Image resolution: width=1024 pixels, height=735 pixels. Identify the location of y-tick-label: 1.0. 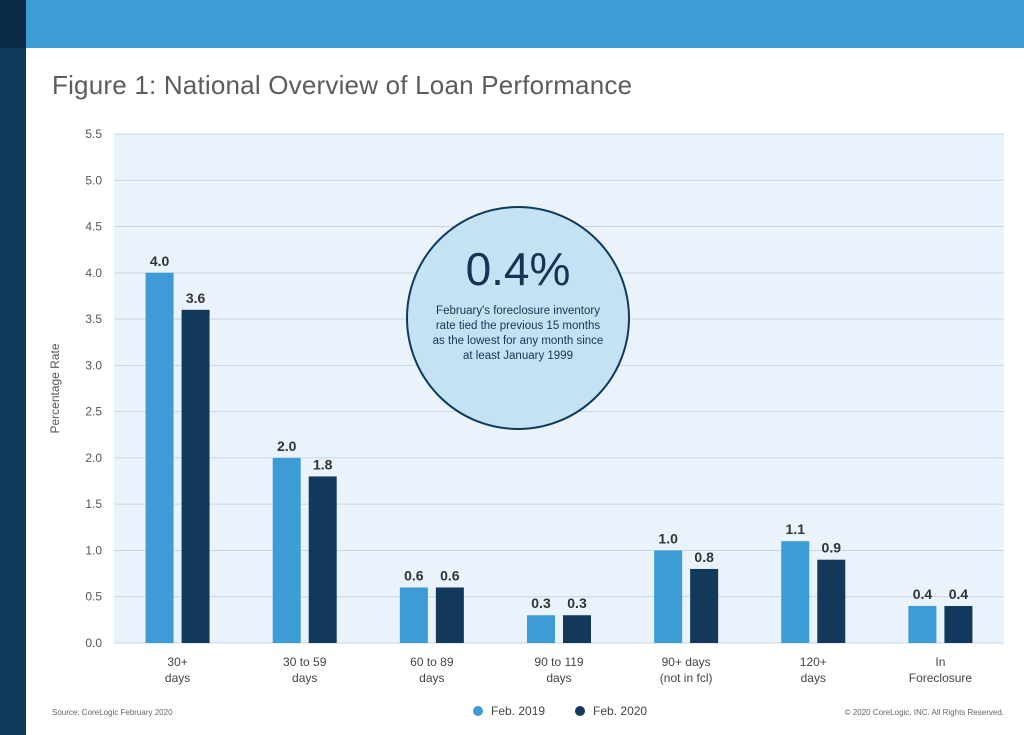
(93, 550).